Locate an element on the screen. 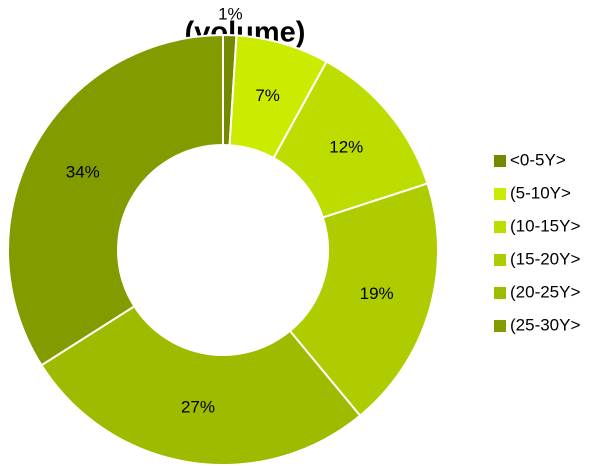 The height and width of the screenshot is (466, 603). data-label: 34% is located at coordinates (83, 171).